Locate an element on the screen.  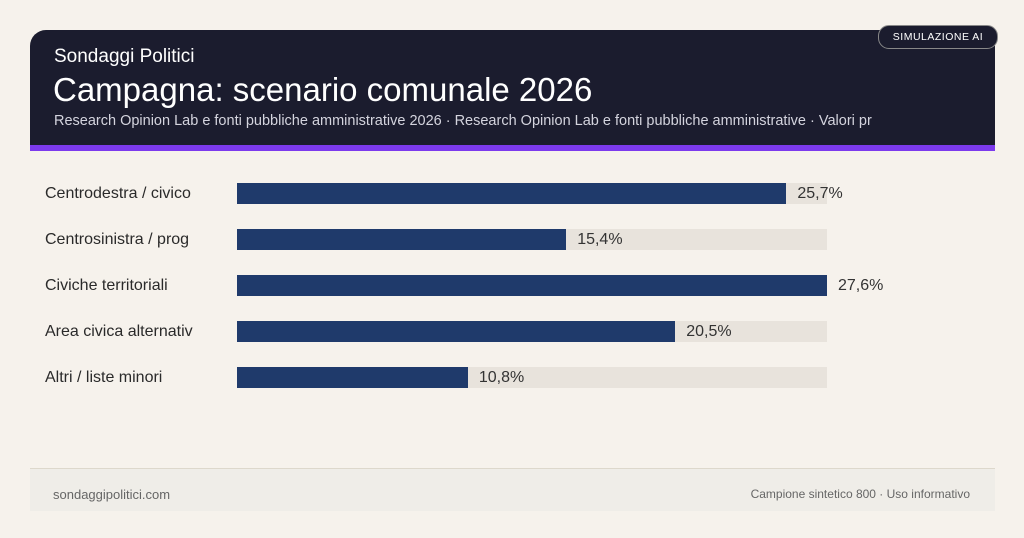
category-label: Area civica alternativ is located at coordinates (119, 331).